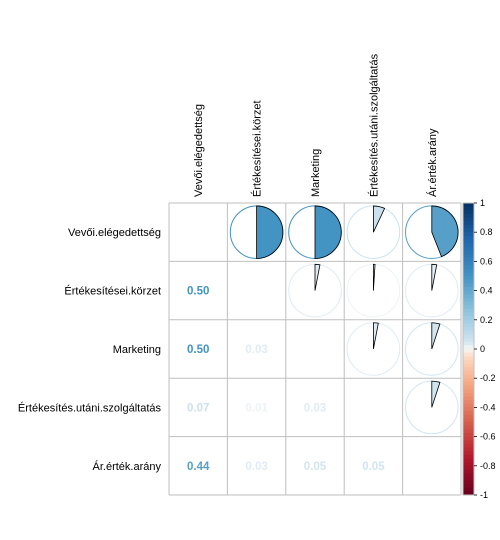  What do you see at coordinates (479, 349) in the screenshot?
I see `colorbar: 1 0.8 0.6 0.4 0.2 0 -0.2 -0.4 -0.6 -0.8 -1` at bounding box center [479, 349].